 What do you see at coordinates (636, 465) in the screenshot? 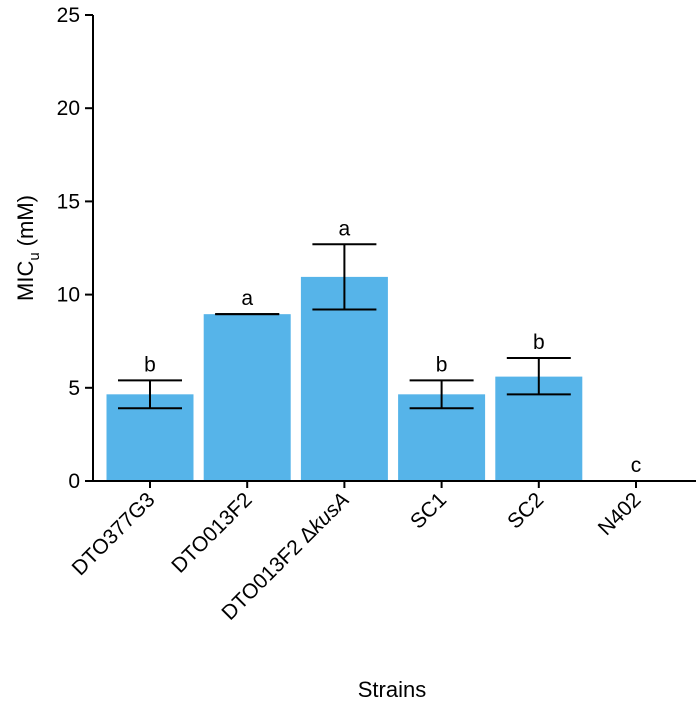
I see `significance-label: c` at bounding box center [636, 465].